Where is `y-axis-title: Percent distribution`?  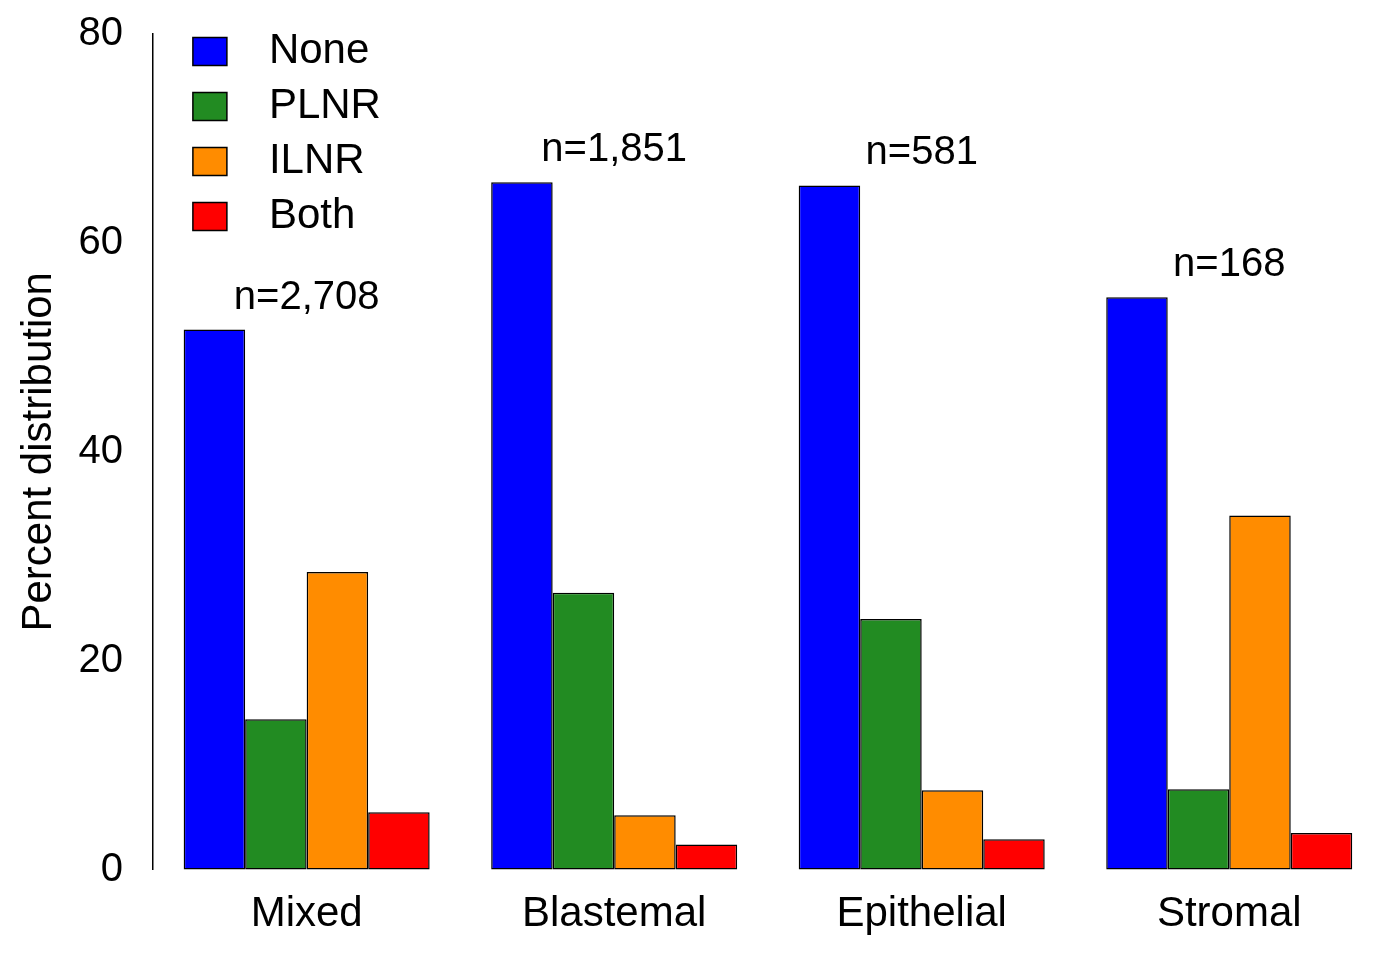 y-axis-title: Percent distribution is located at coordinates (36, 452).